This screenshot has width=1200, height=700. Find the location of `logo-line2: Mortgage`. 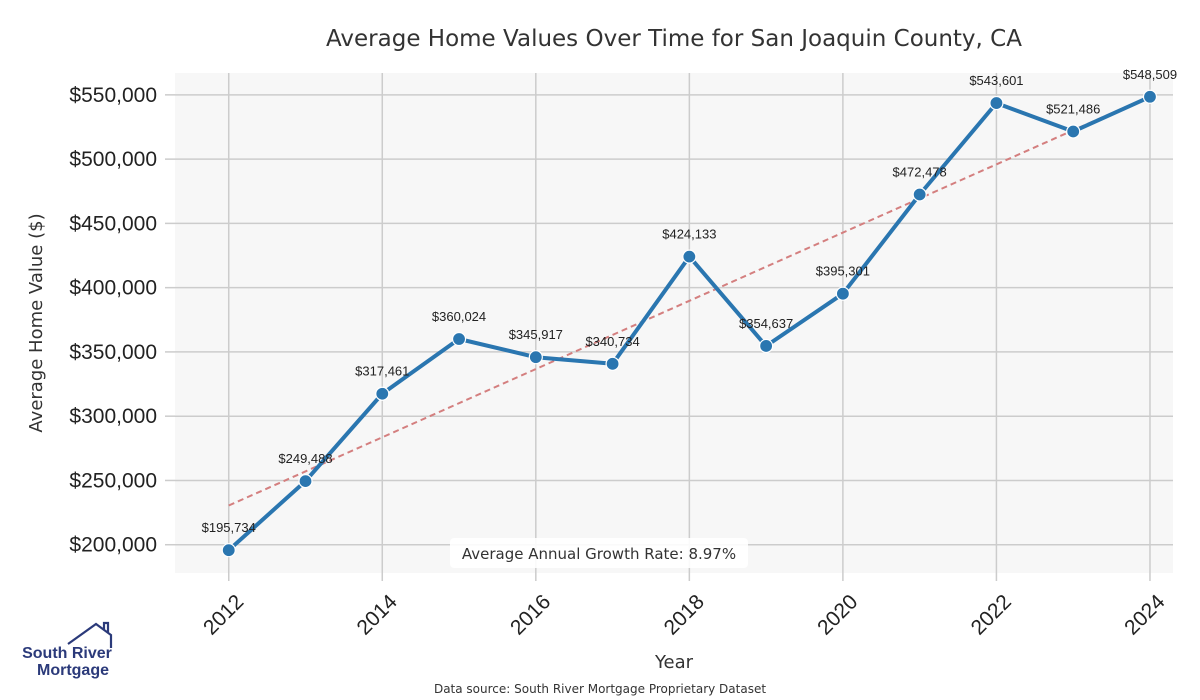

logo-line2: Mortgage is located at coordinates (73, 670).